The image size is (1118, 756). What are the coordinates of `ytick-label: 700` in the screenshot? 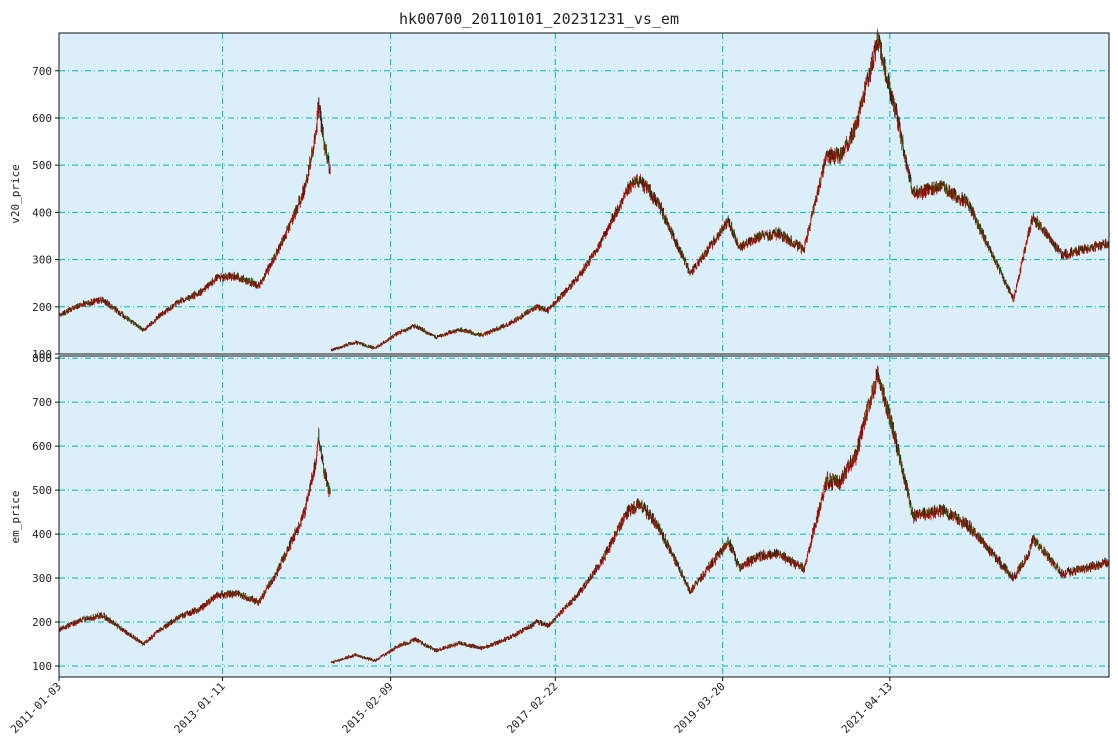 It's located at (42, 71).